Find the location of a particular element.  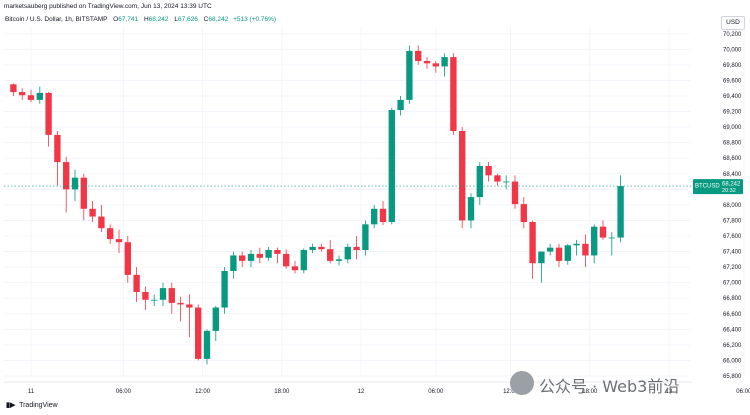

y-tick-label: 67,800 is located at coordinates (732, 221).